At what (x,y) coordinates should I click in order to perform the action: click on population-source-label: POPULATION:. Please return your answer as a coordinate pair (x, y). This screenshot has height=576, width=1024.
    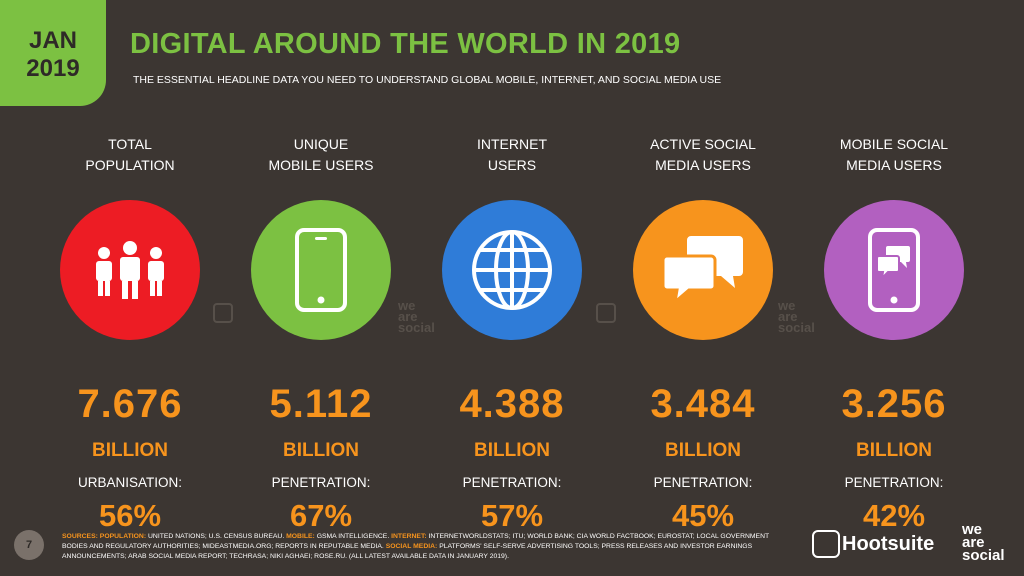
    Looking at the image, I should click on (123, 536).